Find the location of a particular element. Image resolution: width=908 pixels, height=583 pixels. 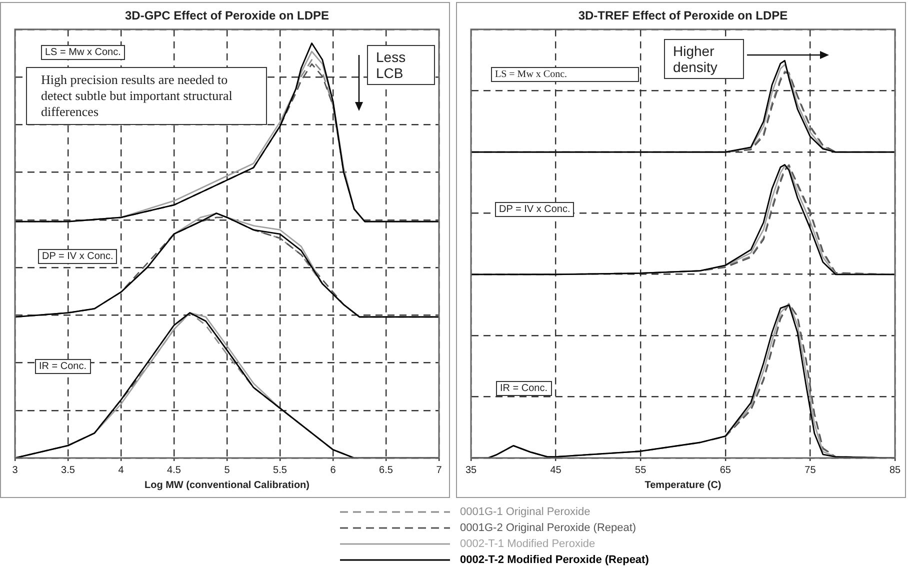

text: 0001G-2 Original Peroxide (Repeat) is located at coordinates (548, 528).